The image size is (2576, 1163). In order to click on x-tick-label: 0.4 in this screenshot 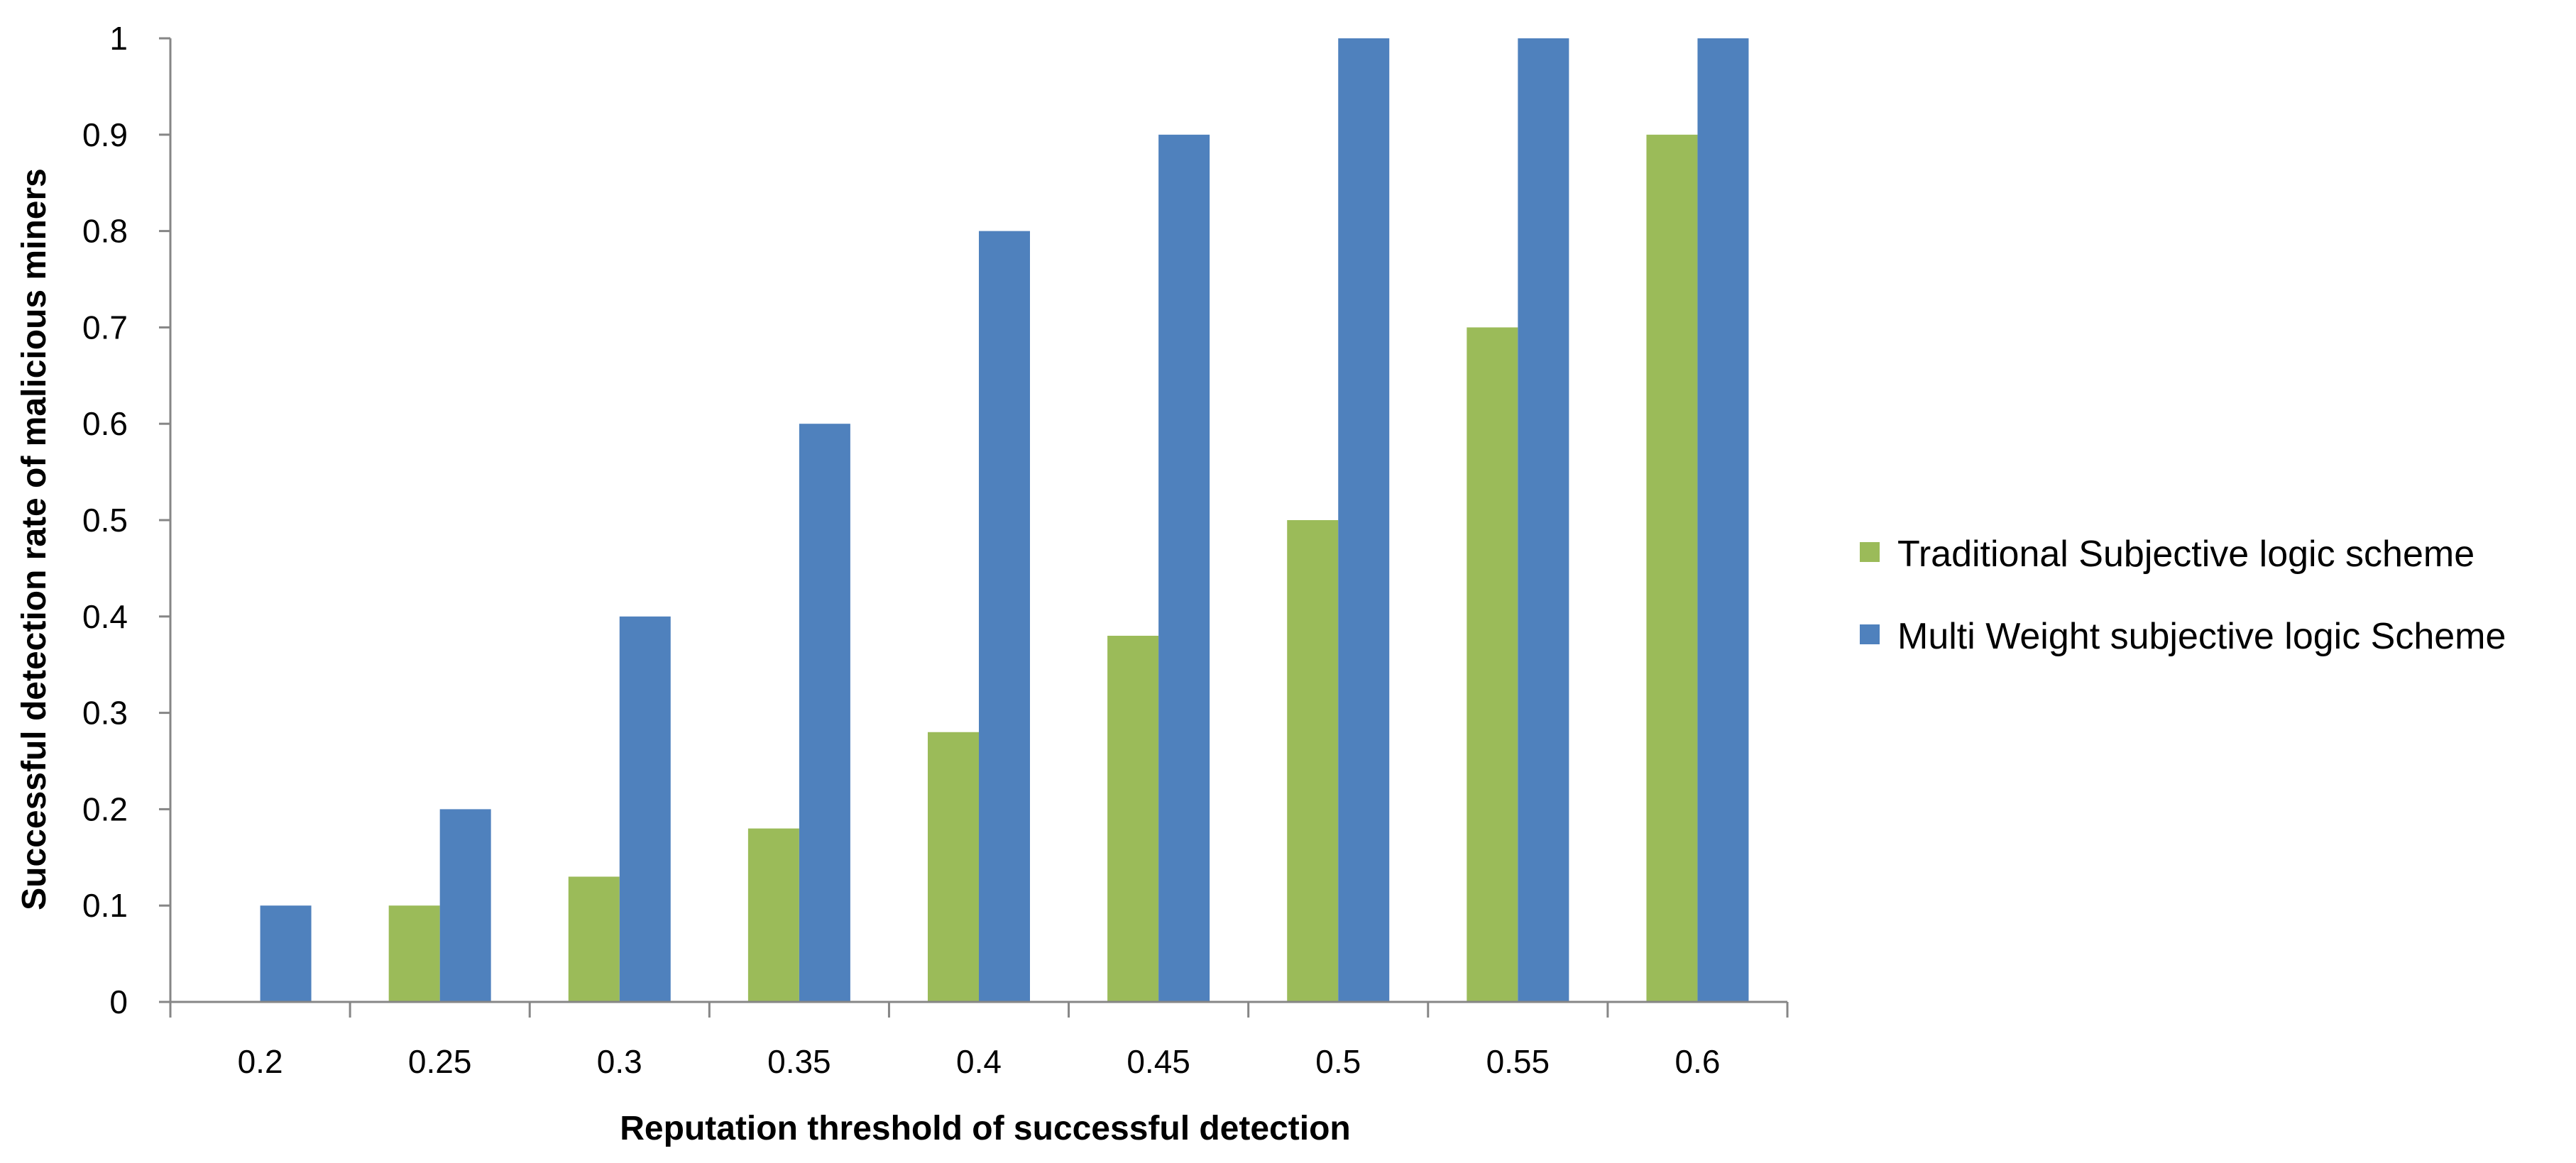, I will do `click(979, 1061)`.